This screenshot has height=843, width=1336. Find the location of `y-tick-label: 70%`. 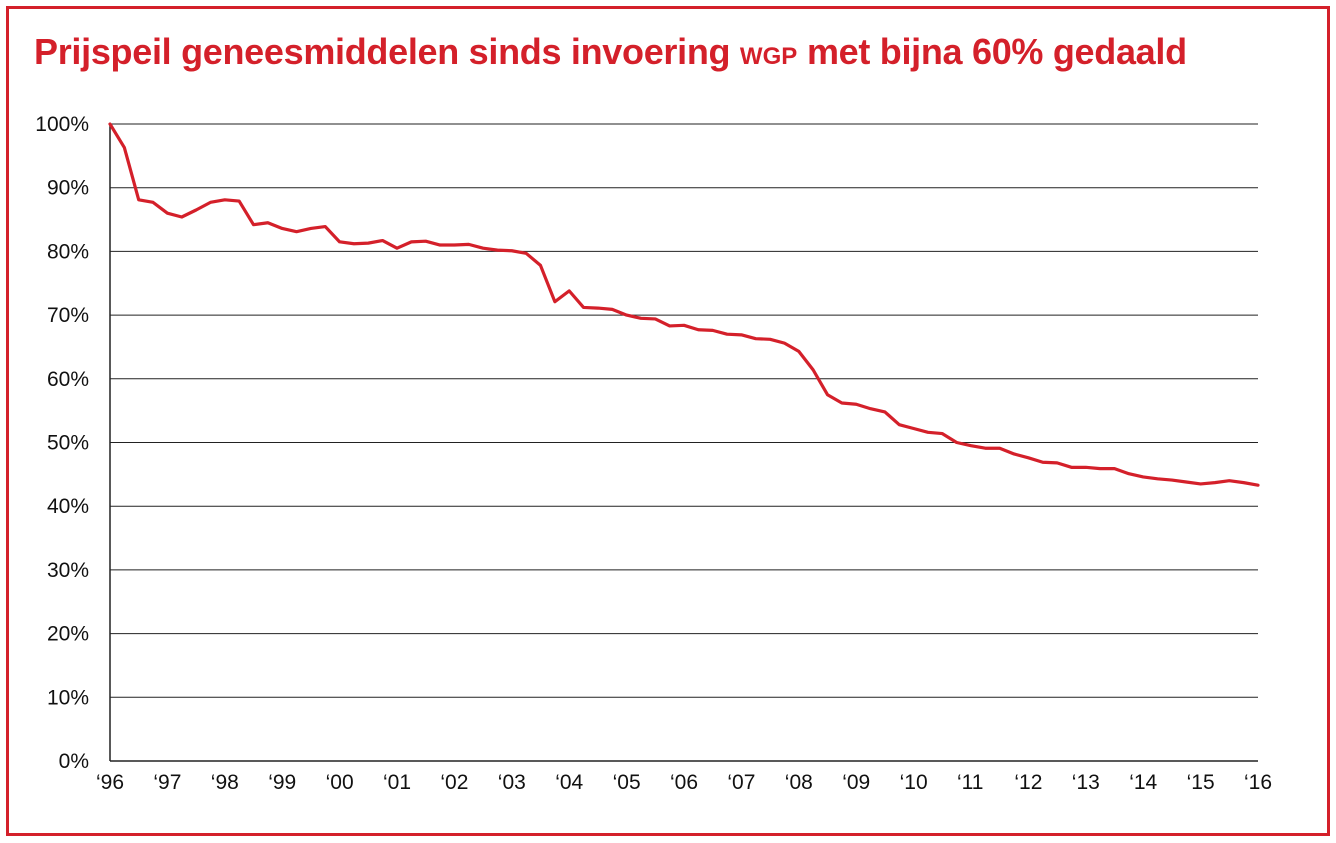

y-tick-label: 70% is located at coordinates (68, 315).